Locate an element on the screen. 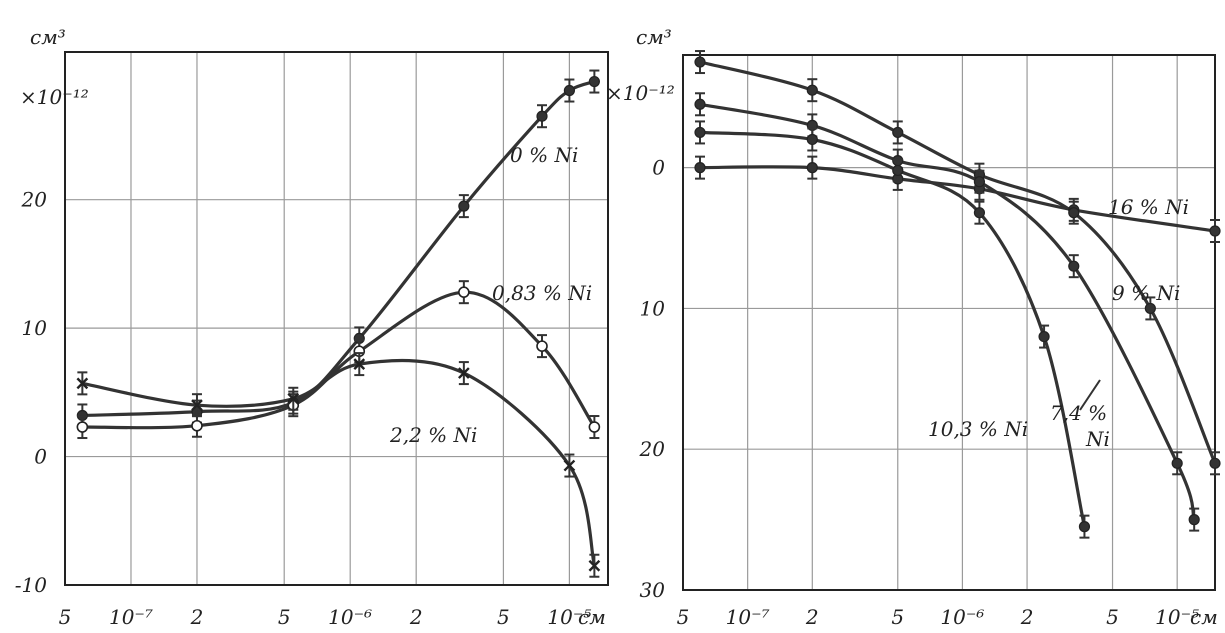 The image size is (1225, 633). right-y-tick-label: 10 is located at coordinates (653, 308).